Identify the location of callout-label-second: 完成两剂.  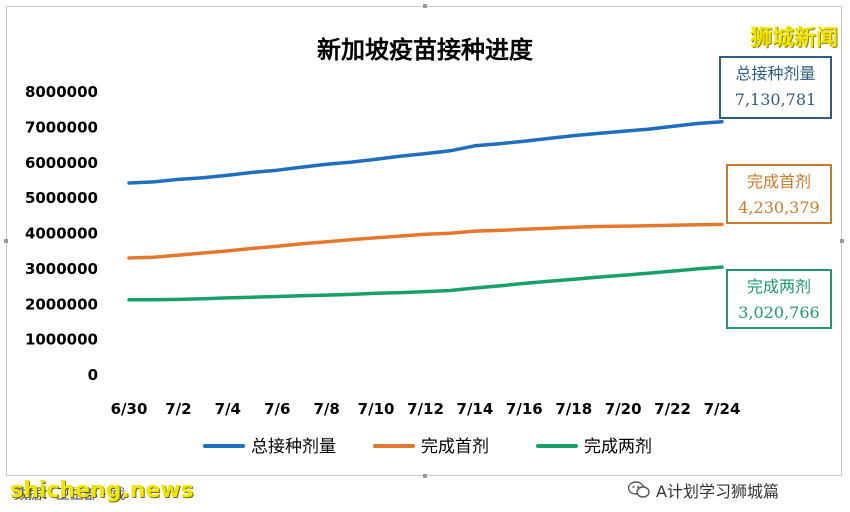
(779, 286).